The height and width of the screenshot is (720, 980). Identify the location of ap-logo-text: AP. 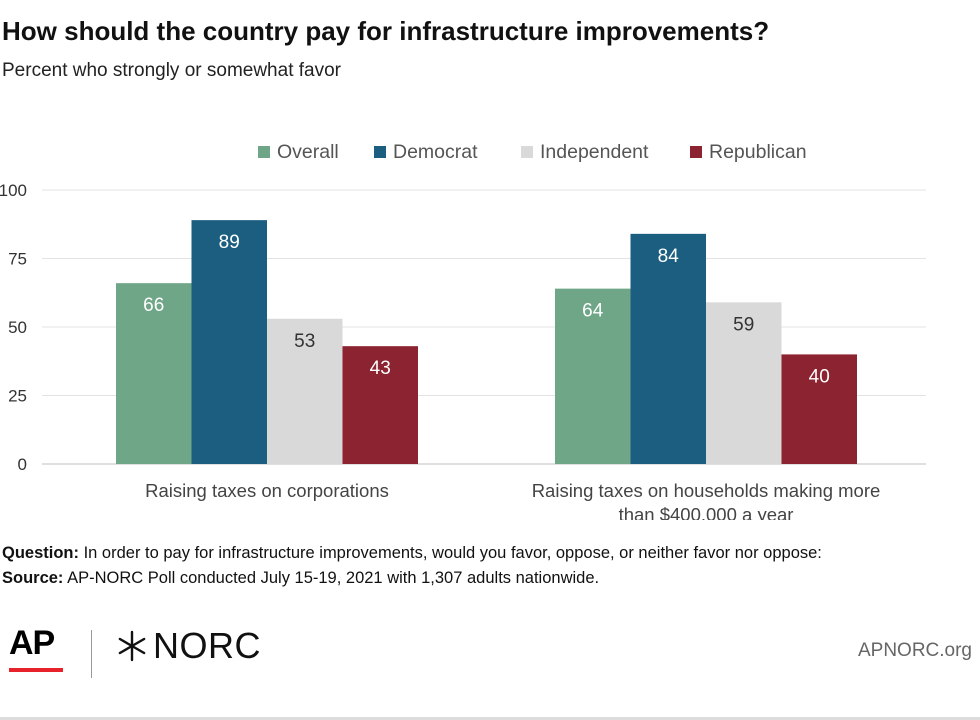
(32, 643).